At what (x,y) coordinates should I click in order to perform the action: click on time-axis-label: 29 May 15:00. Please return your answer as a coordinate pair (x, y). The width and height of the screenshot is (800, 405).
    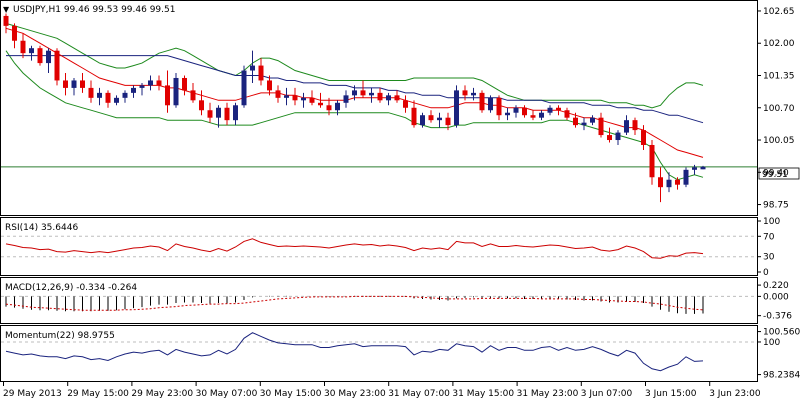
    Looking at the image, I should click on (98, 394).